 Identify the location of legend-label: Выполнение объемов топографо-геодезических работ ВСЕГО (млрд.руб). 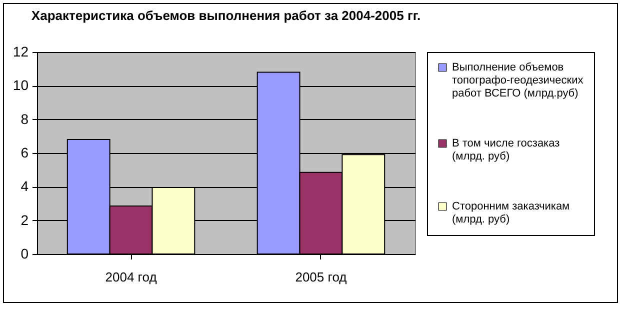
(518, 81).